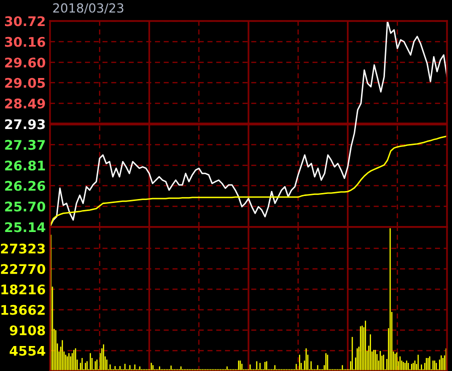  Describe the element at coordinates (24, 21) in the screenshot. I see `y-tick-label: 30.72` at that location.